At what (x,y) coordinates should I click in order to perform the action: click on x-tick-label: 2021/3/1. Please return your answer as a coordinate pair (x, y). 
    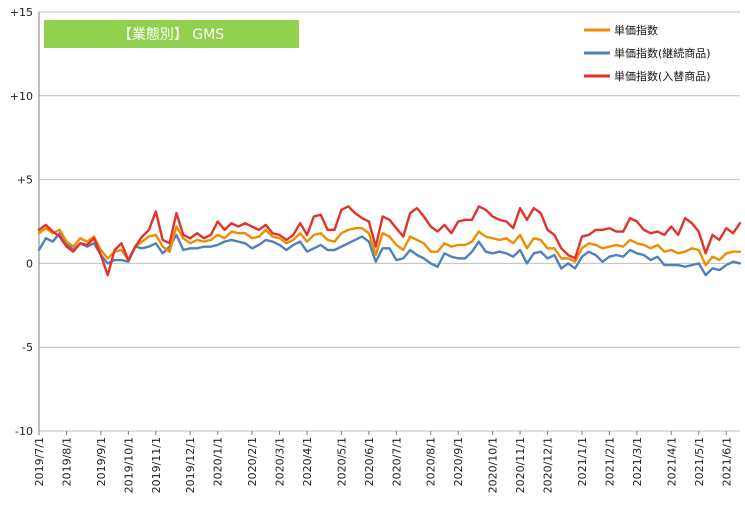
    Looking at the image, I should click on (637, 461).